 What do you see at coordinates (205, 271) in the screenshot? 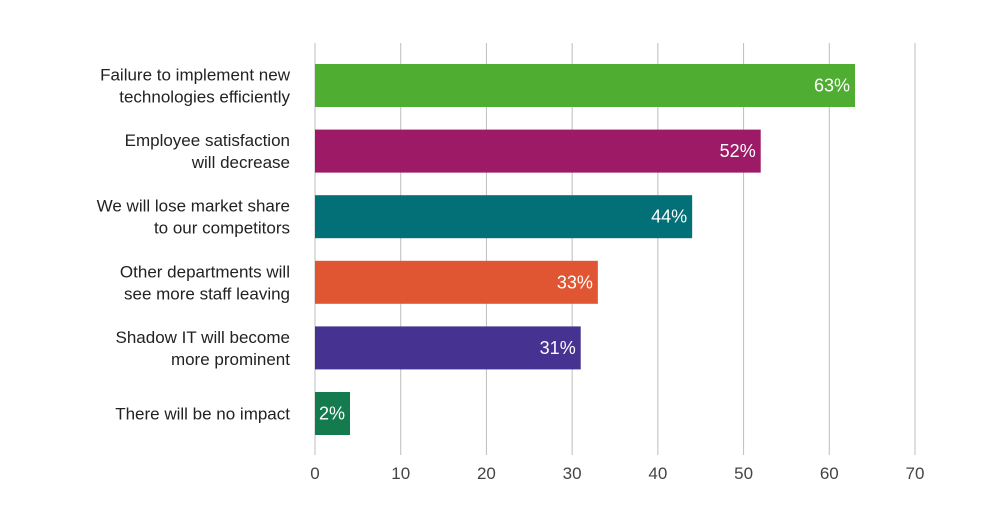
I see `category-label: Other departments will` at bounding box center [205, 271].